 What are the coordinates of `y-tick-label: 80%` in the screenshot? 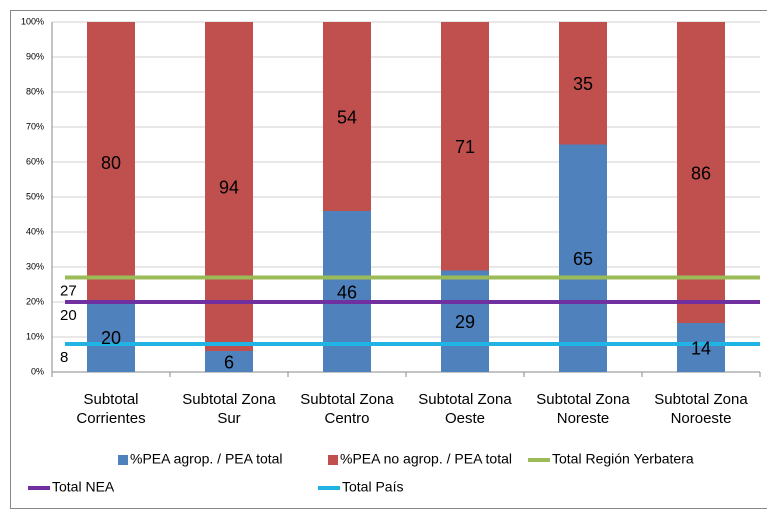 It's located at (35, 91).